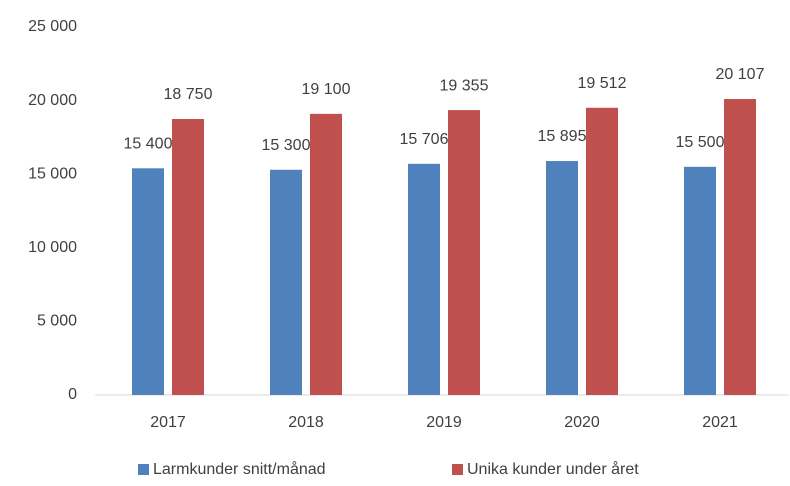 This screenshot has width=790, height=486. I want to click on y-tick-label: 5 000, so click(57, 321).